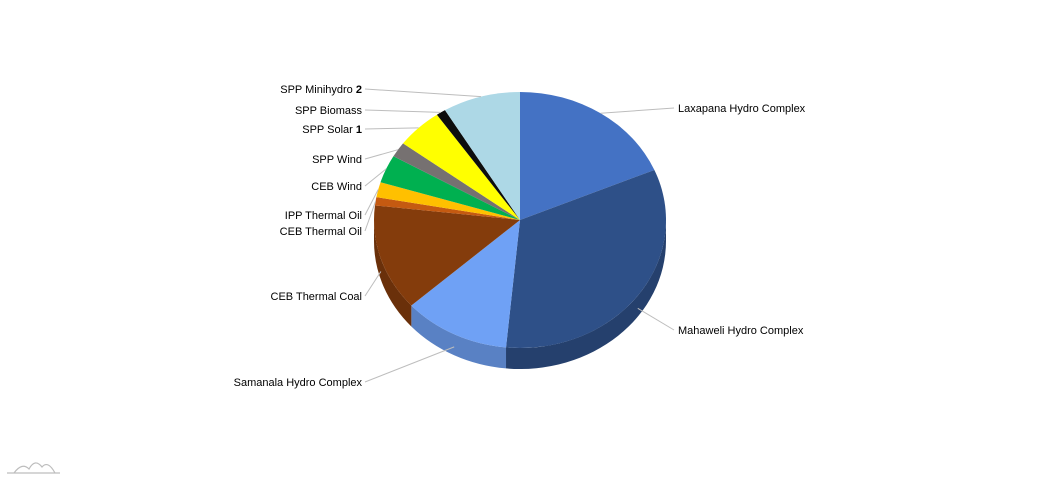 The image size is (1041, 480). Describe the element at coordinates (337, 160) in the screenshot. I see `slice-label: SPP Wind` at that location.